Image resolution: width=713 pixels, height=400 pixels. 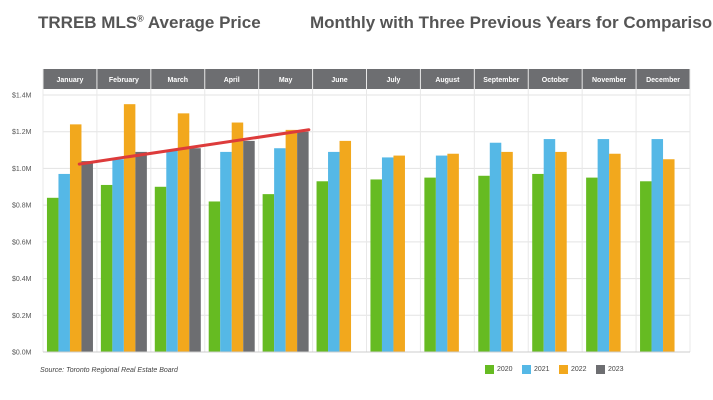 I want to click on month-label: May, so click(x=286, y=80).